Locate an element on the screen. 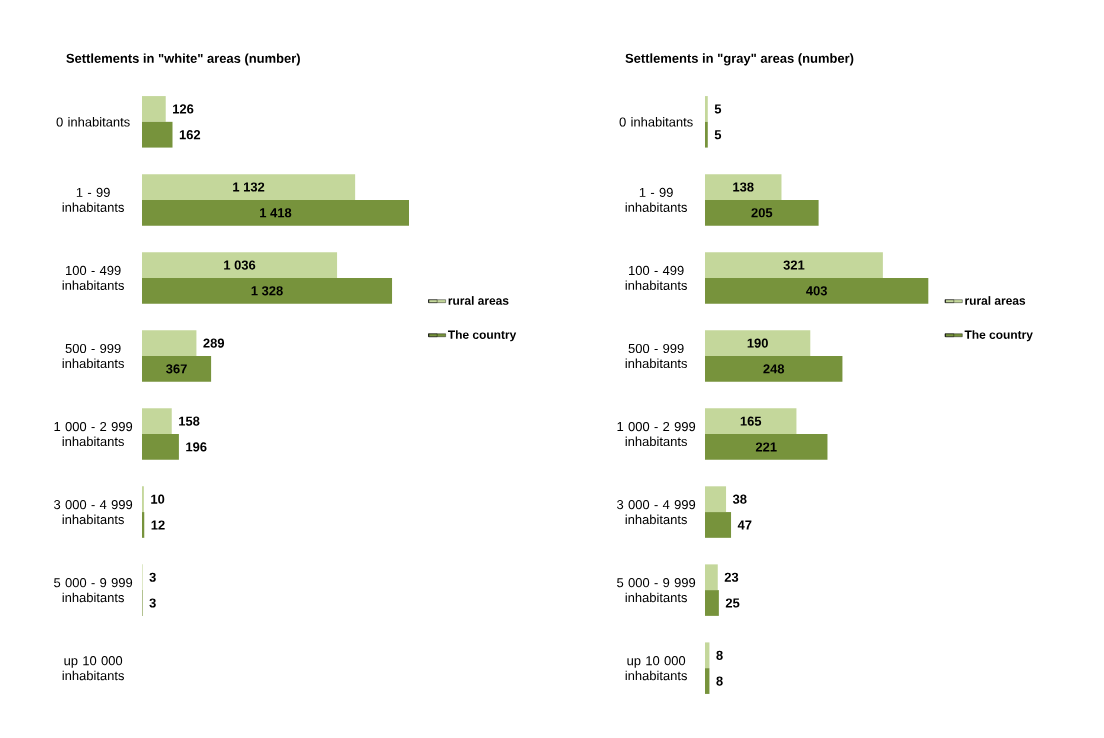 The width and height of the screenshot is (1104, 738). data-label: 1 418 is located at coordinates (276, 213).